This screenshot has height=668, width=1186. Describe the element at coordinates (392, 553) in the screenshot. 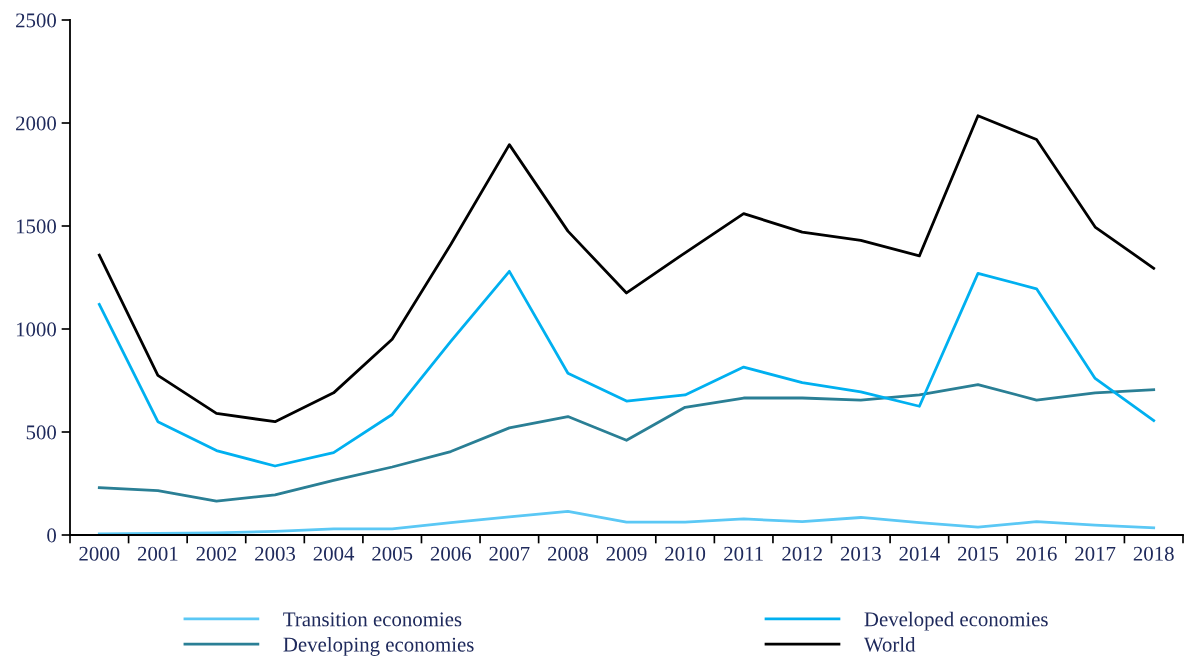

I see `x-tick-label: 2005` at that location.